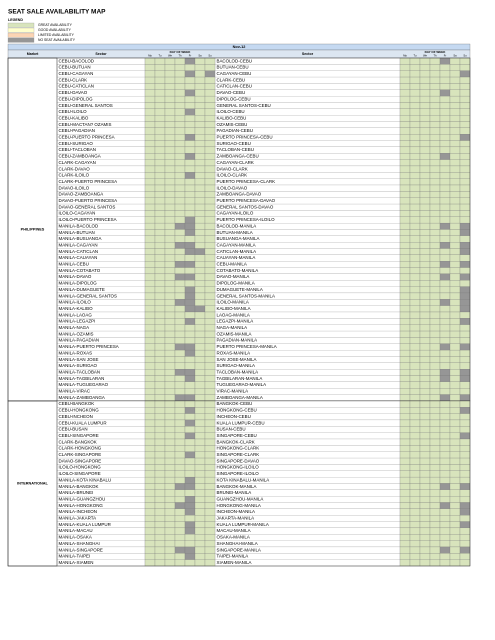 The width and height of the screenshot is (495, 640). I want to click on sector-out: MANILA-KUALA LUMPUR, so click(85, 524).